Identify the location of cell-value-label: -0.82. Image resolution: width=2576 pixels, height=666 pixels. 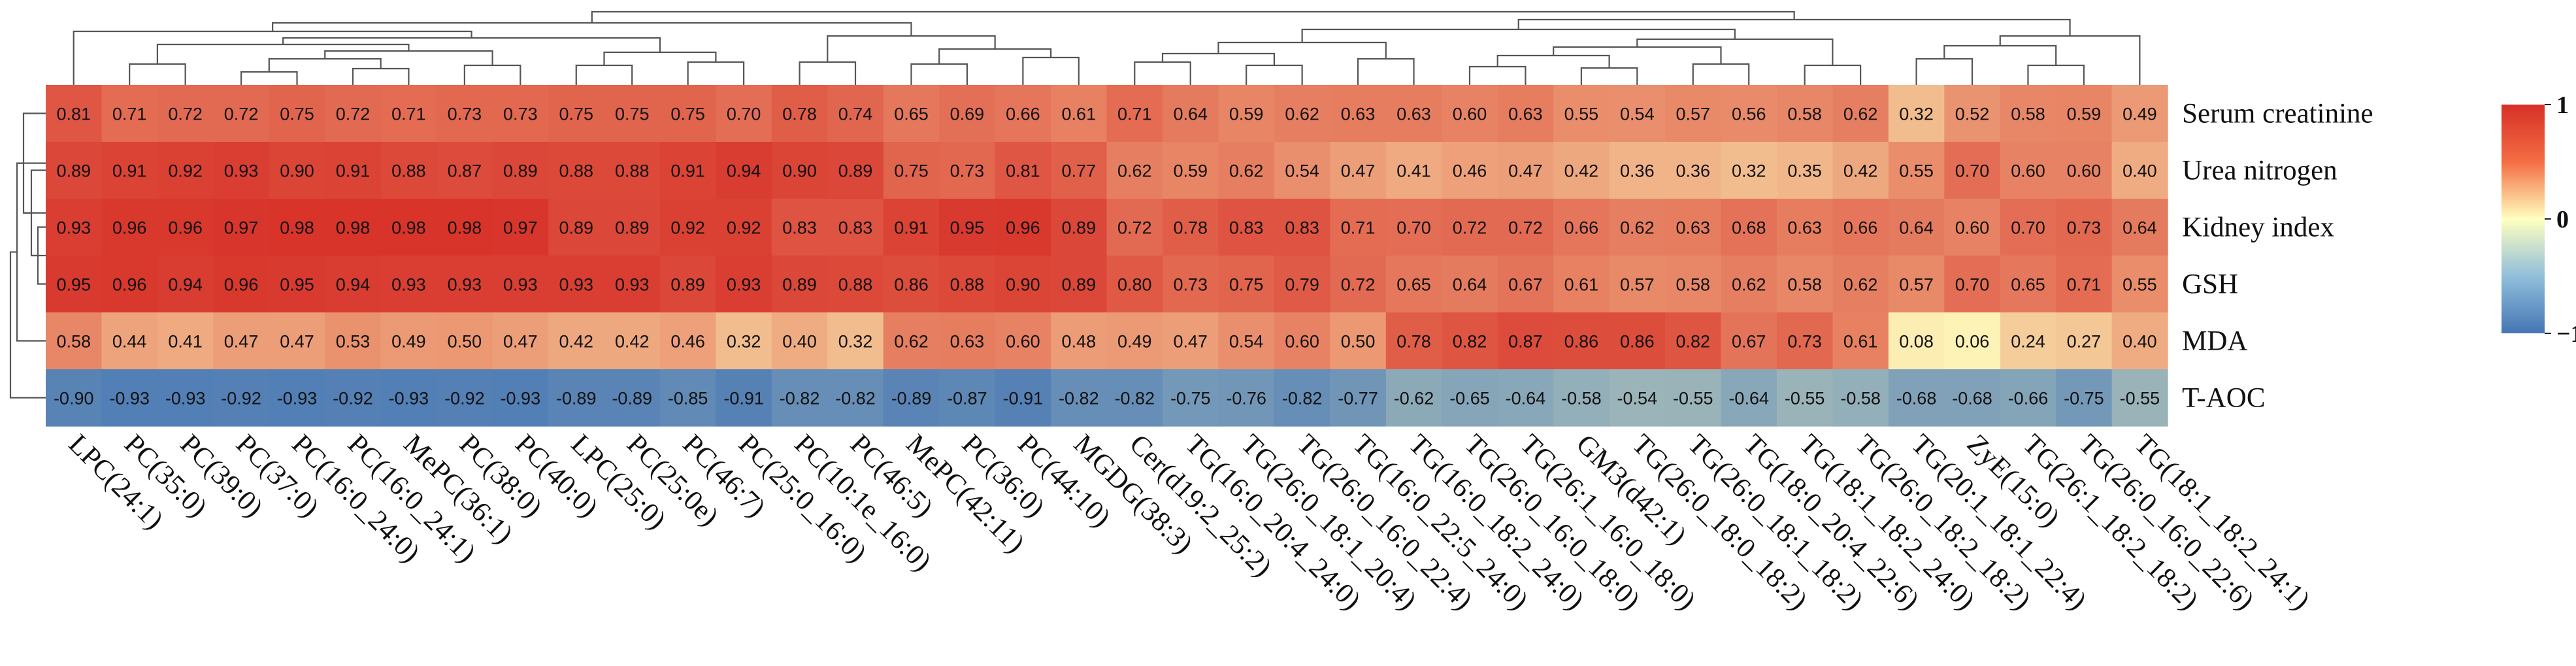
(1302, 399).